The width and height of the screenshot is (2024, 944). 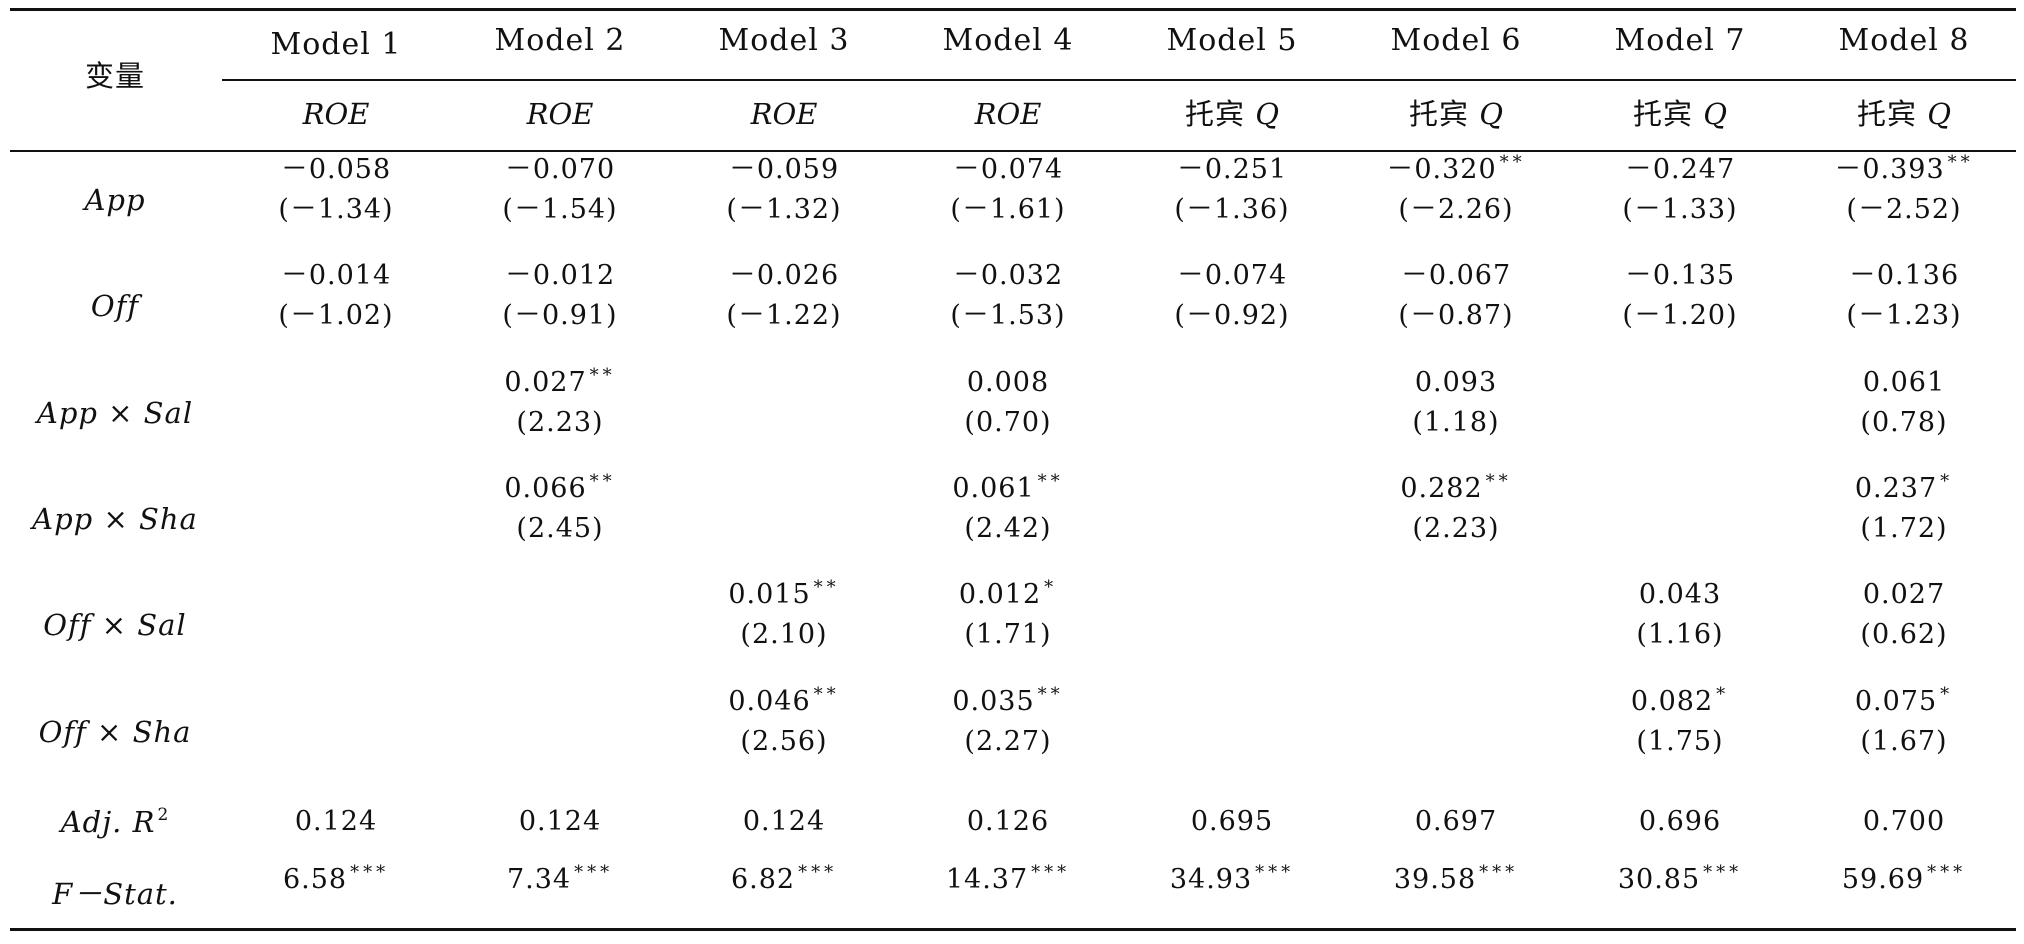 What do you see at coordinates (1680, 821) in the screenshot?
I see `adj-r2-value: 0.696` at bounding box center [1680, 821].